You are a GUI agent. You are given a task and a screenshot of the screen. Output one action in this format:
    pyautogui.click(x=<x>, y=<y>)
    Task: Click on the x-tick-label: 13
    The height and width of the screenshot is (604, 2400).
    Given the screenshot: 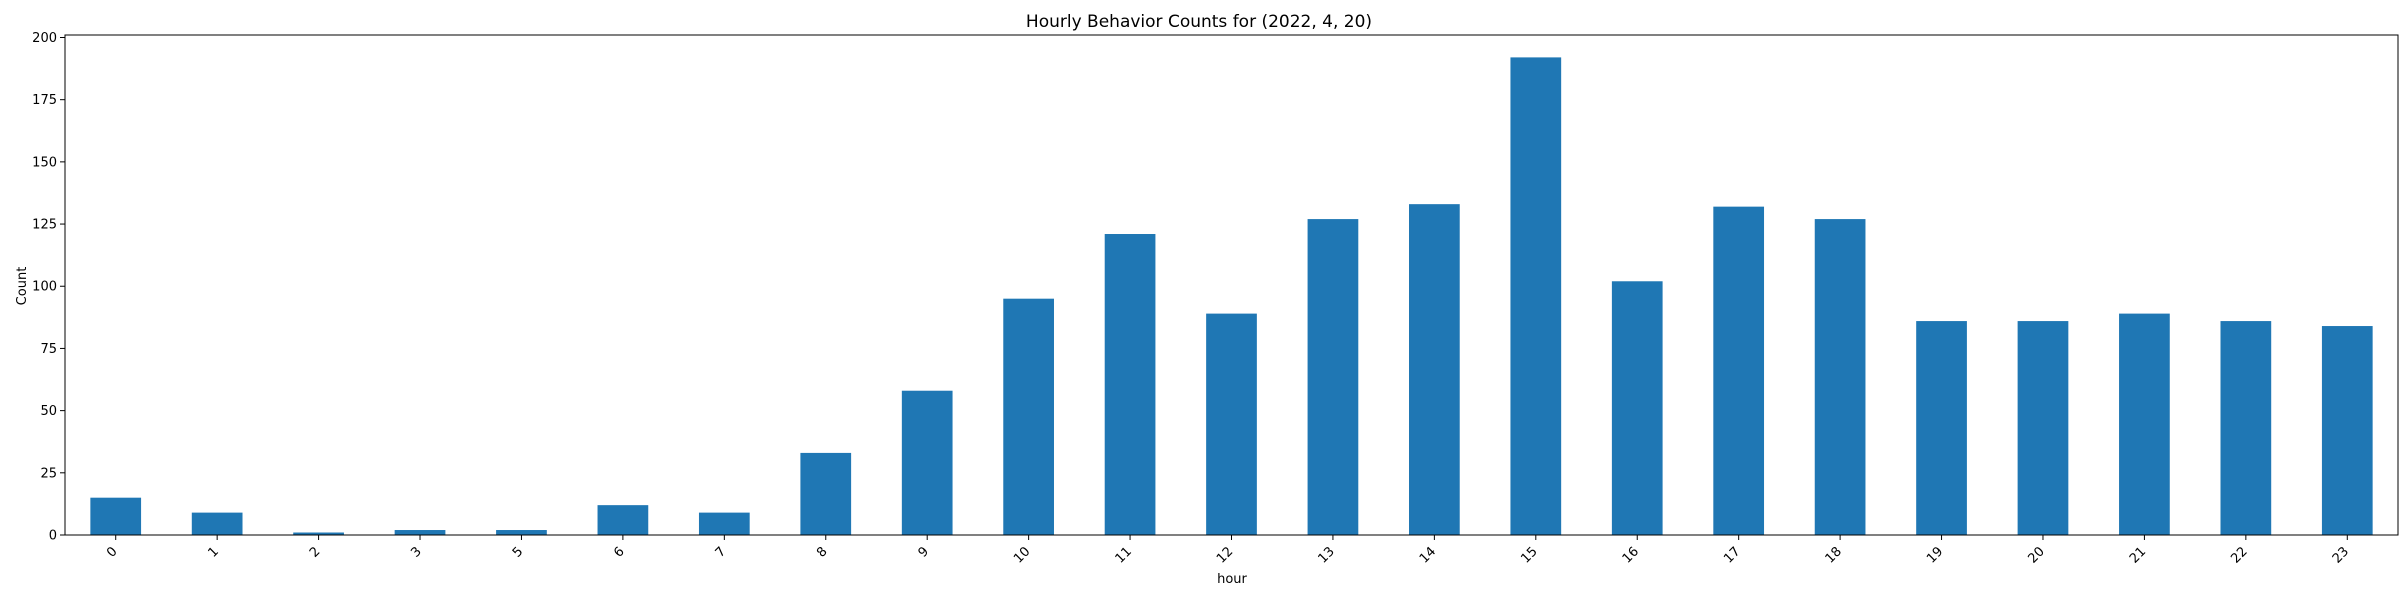 What is the action you would take?
    pyautogui.click(x=1326, y=555)
    